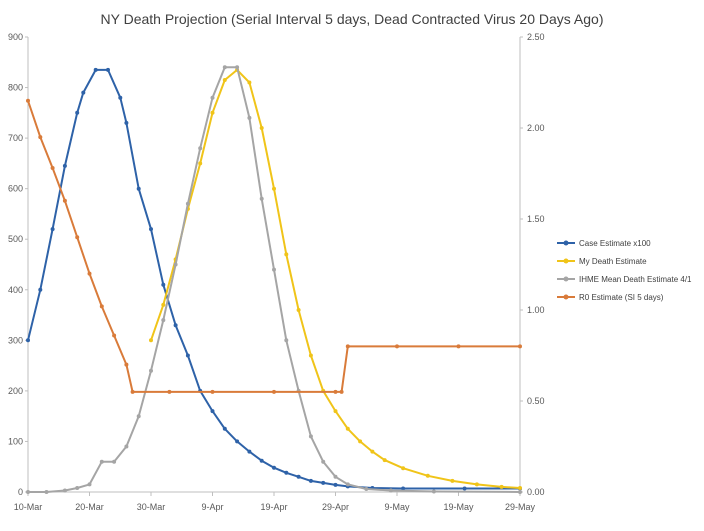 The image size is (704, 531). What do you see at coordinates (566, 297) in the screenshot?
I see `legend-swatch-marker` at bounding box center [566, 297].